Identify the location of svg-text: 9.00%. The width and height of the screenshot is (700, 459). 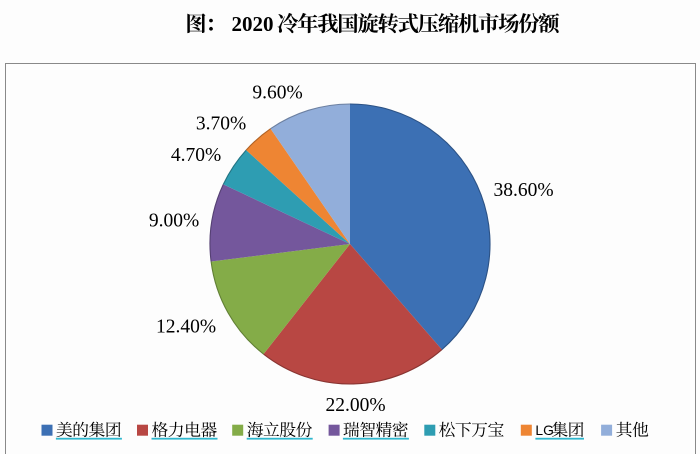
(174, 221).